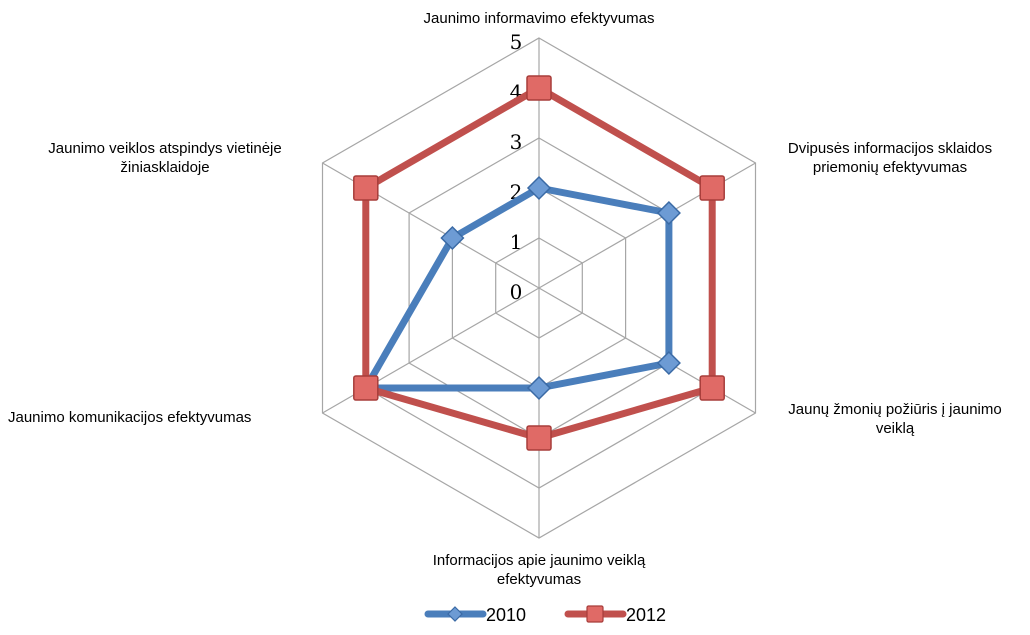 The width and height of the screenshot is (1030, 635). Describe the element at coordinates (894, 419) in the screenshot. I see `axis-label-2: Jaunų žmonių požiūris į jaunimo veiklą` at that location.